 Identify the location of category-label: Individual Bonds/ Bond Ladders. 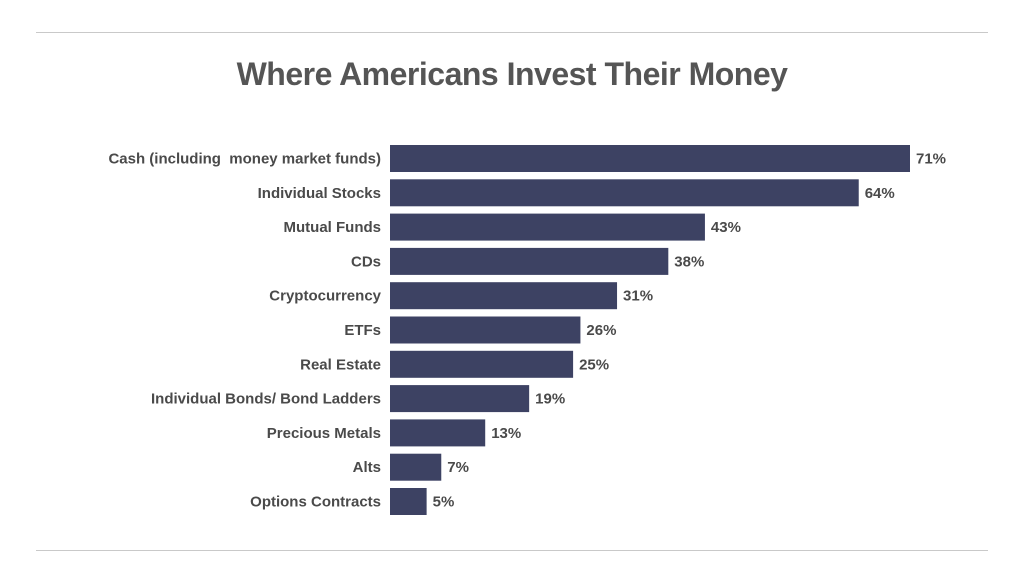
(266, 399).